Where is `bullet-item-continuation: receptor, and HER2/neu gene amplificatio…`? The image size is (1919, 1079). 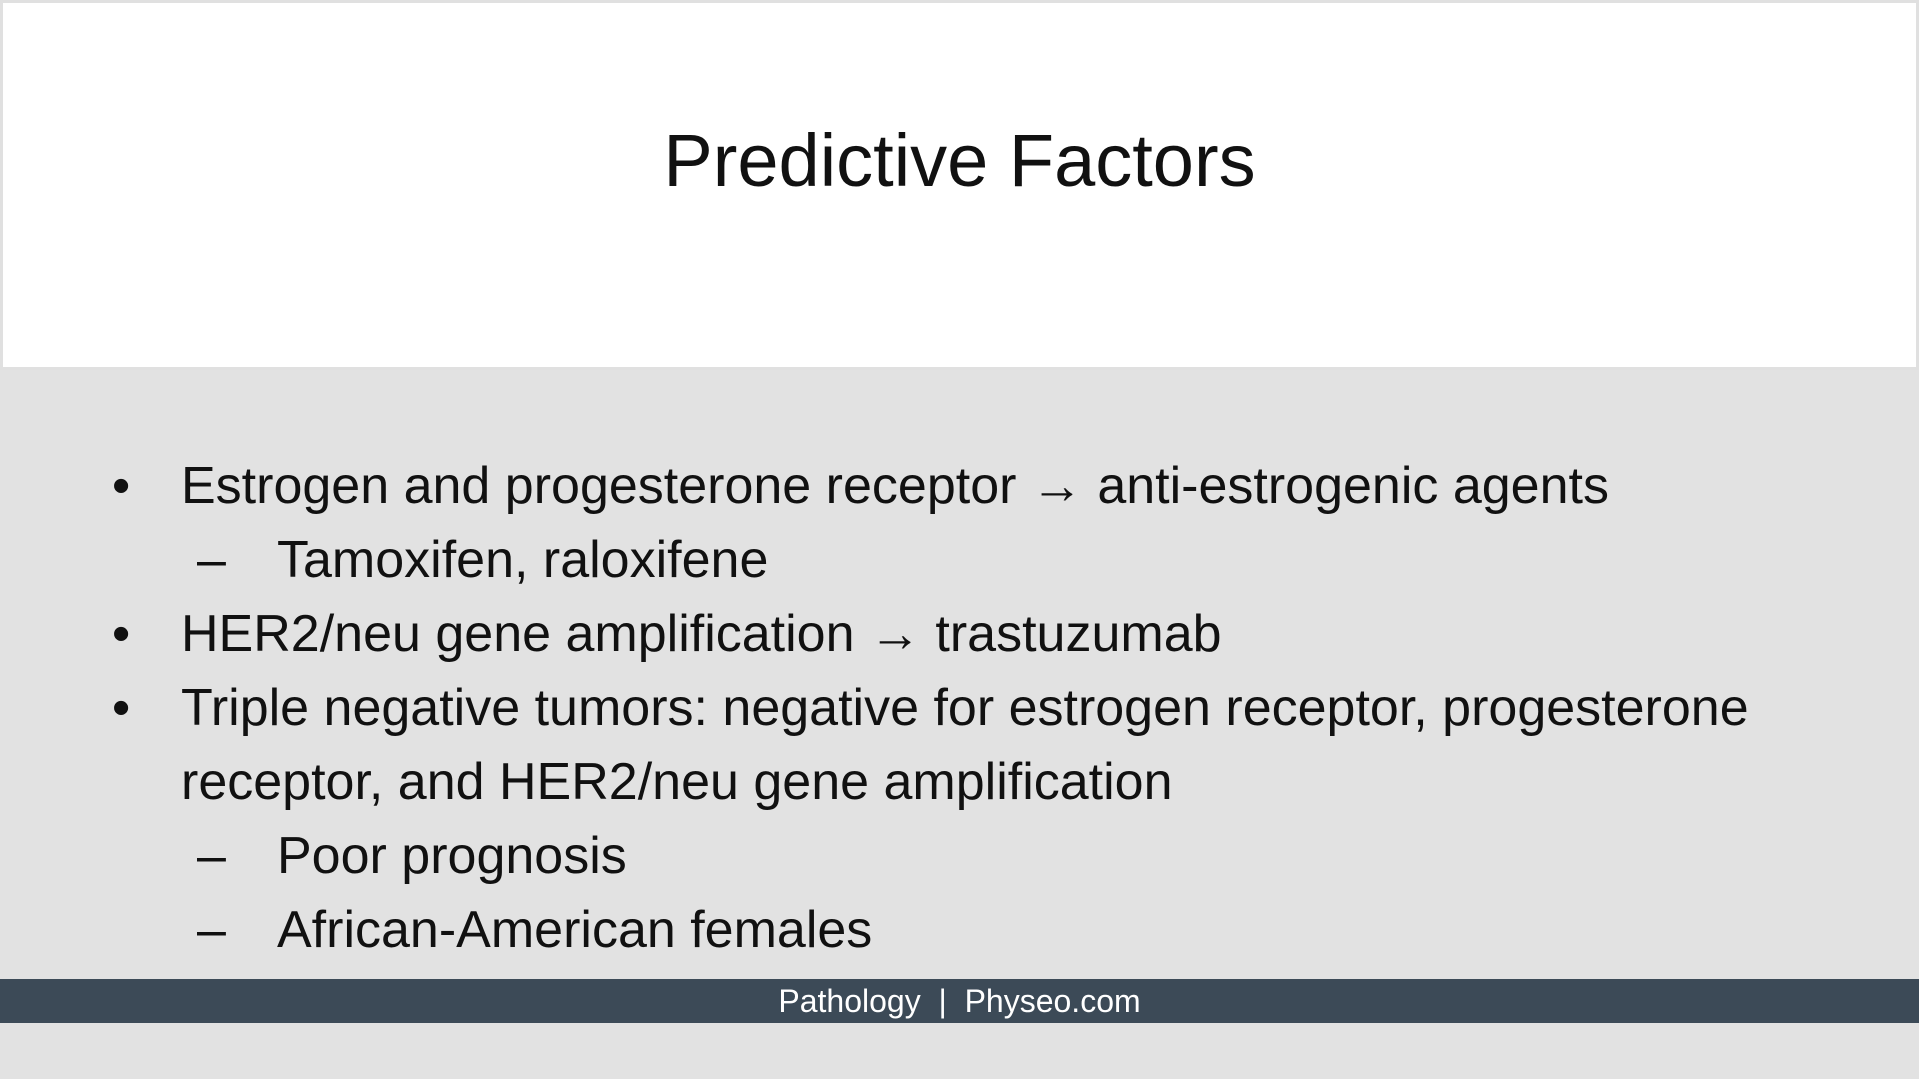
bullet-item-continuation: receptor, and HER2/neu gene amplificatio… is located at coordinates (677, 782).